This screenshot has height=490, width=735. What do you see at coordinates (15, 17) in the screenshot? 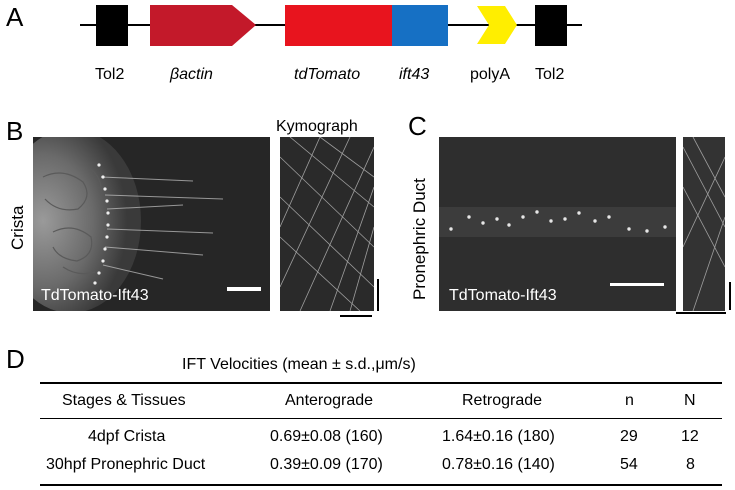
I see `panel-a-letter: A` at bounding box center [15, 17].